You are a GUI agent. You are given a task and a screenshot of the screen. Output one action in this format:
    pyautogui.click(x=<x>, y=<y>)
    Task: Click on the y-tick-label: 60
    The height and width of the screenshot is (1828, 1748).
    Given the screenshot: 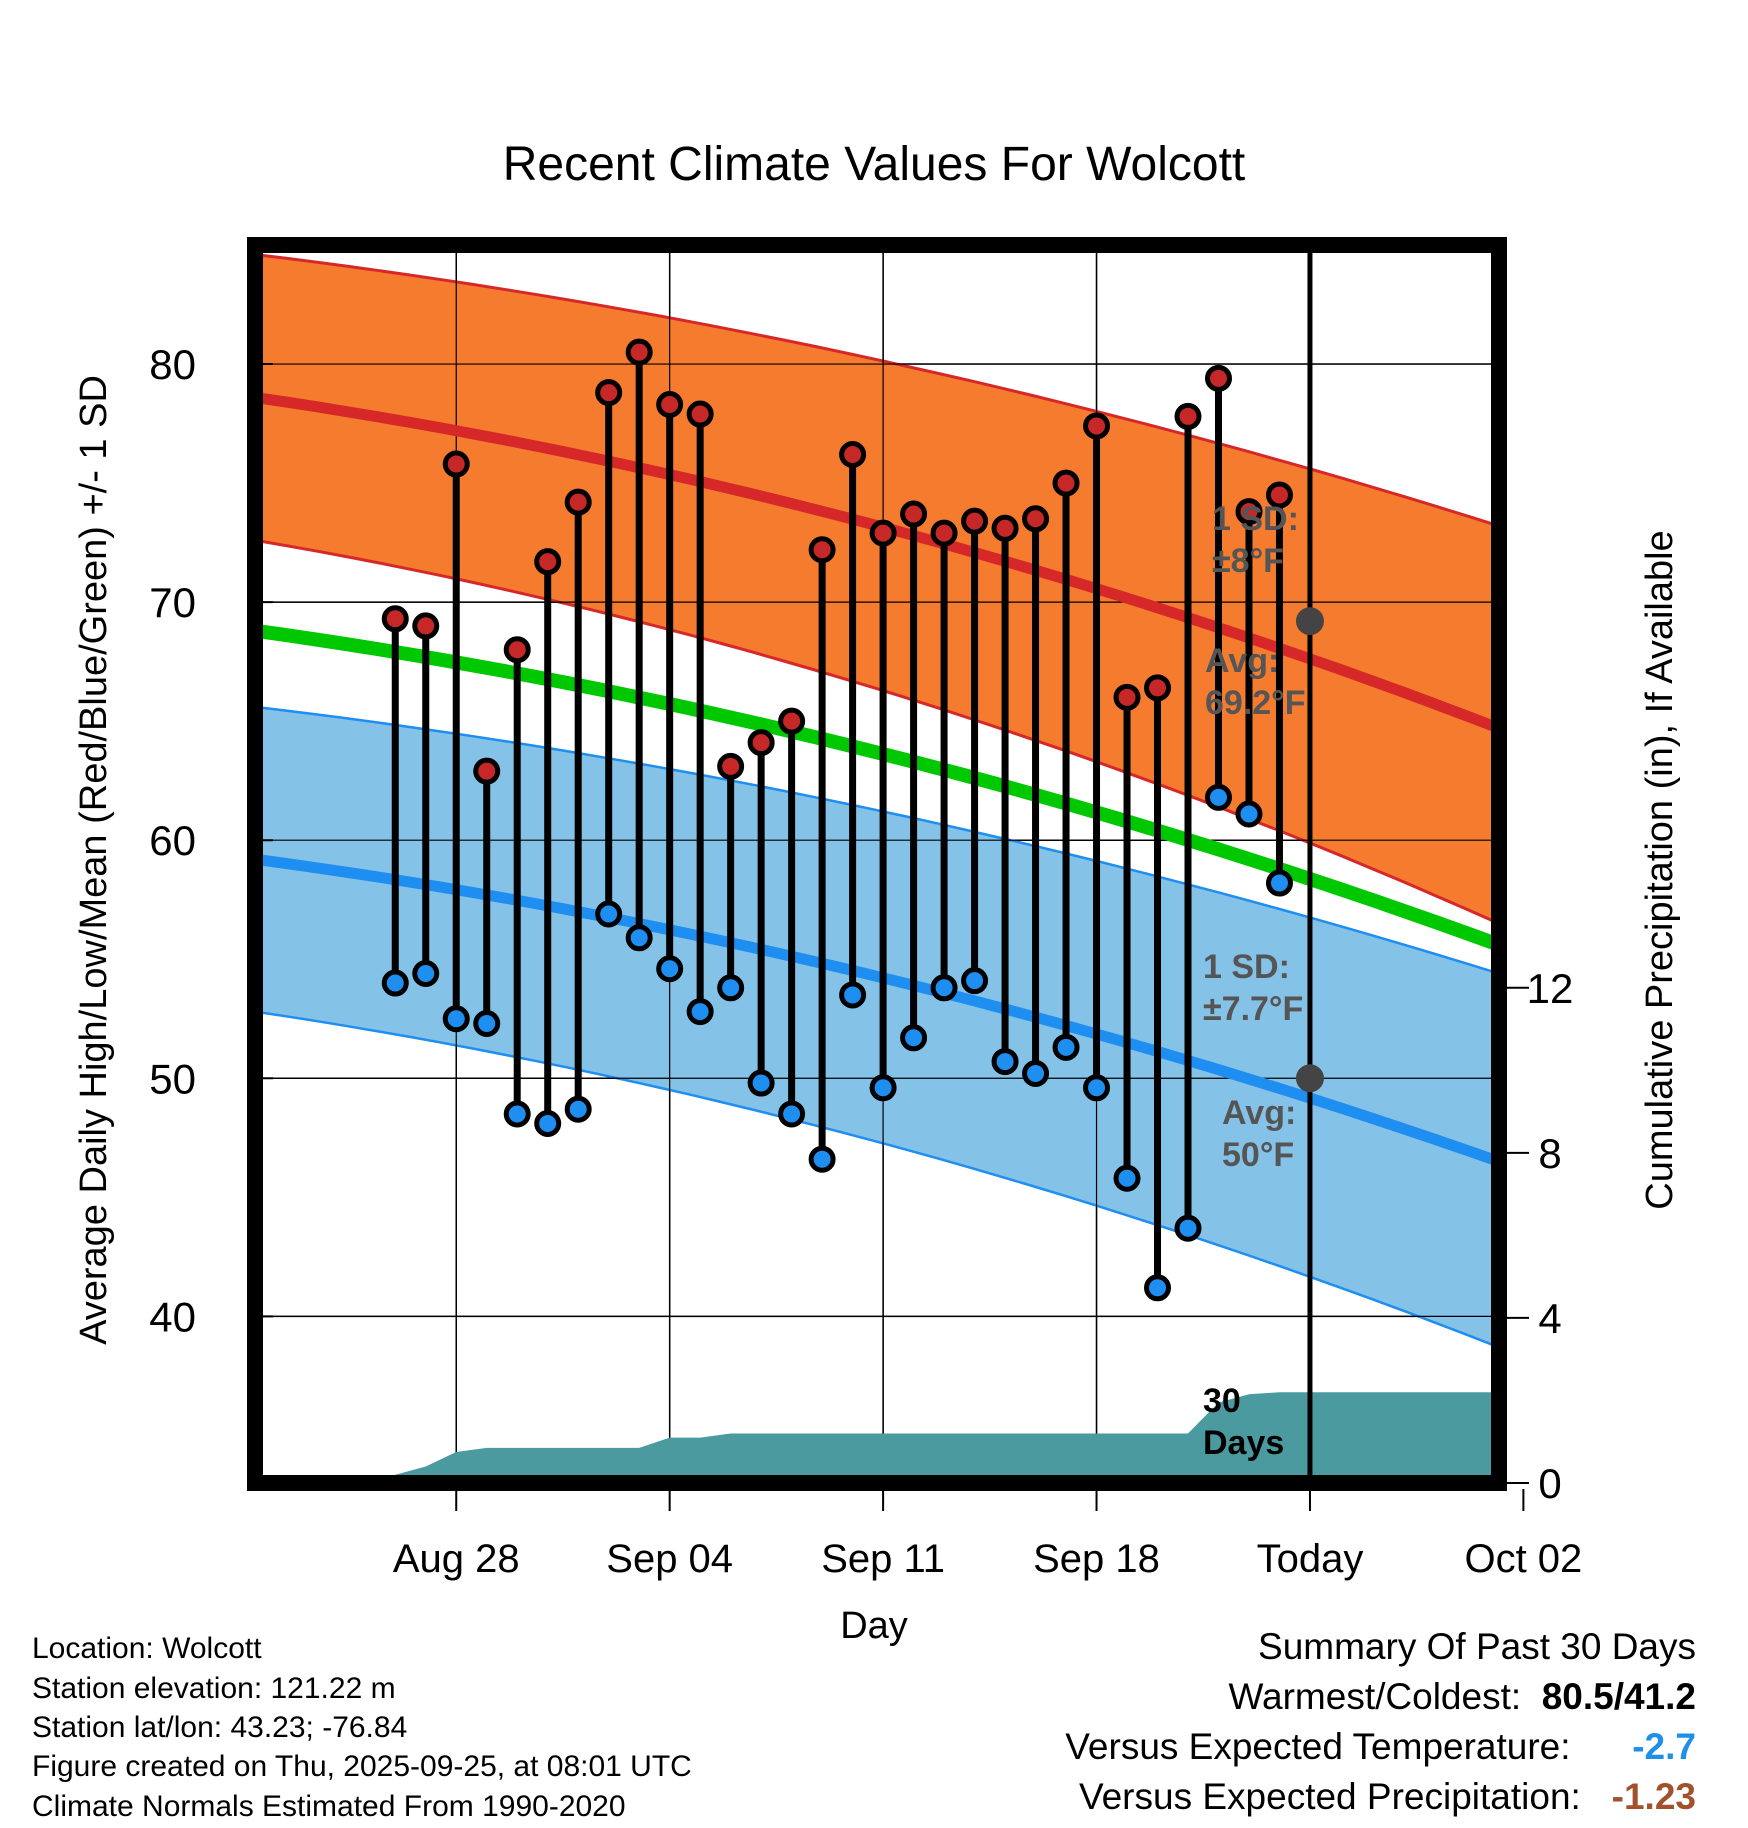 What is the action you would take?
    pyautogui.click(x=172, y=840)
    